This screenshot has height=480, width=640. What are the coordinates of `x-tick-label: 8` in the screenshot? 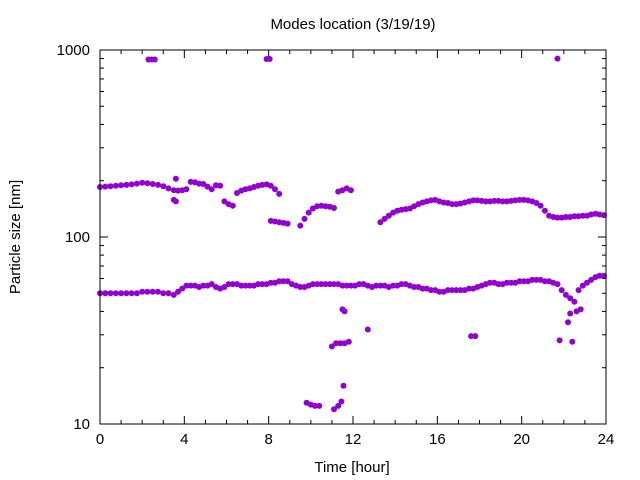 It's located at (268, 439).